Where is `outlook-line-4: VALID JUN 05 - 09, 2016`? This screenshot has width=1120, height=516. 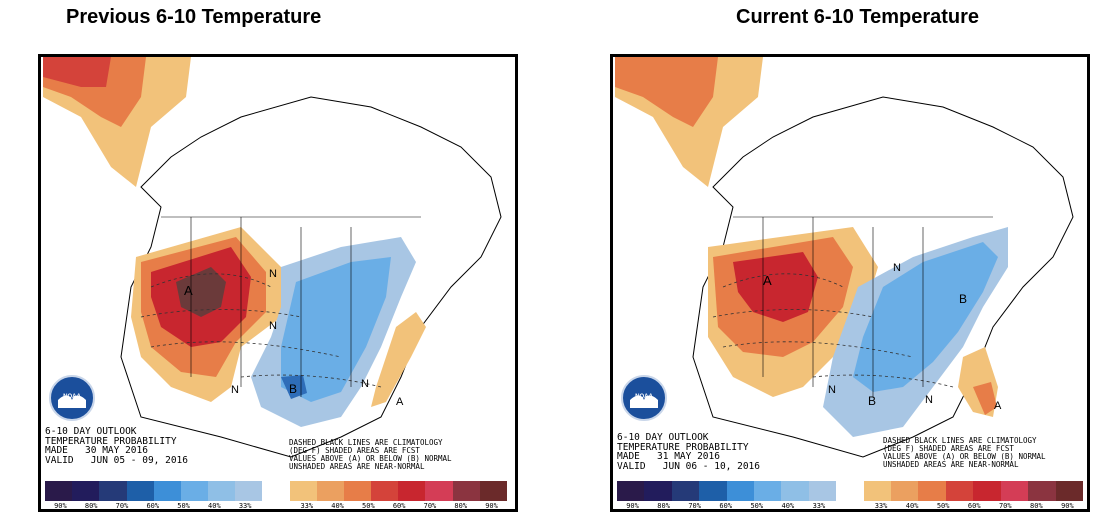
outlook-line-4: VALID JUN 05 - 09, 2016 is located at coordinates (116, 460).